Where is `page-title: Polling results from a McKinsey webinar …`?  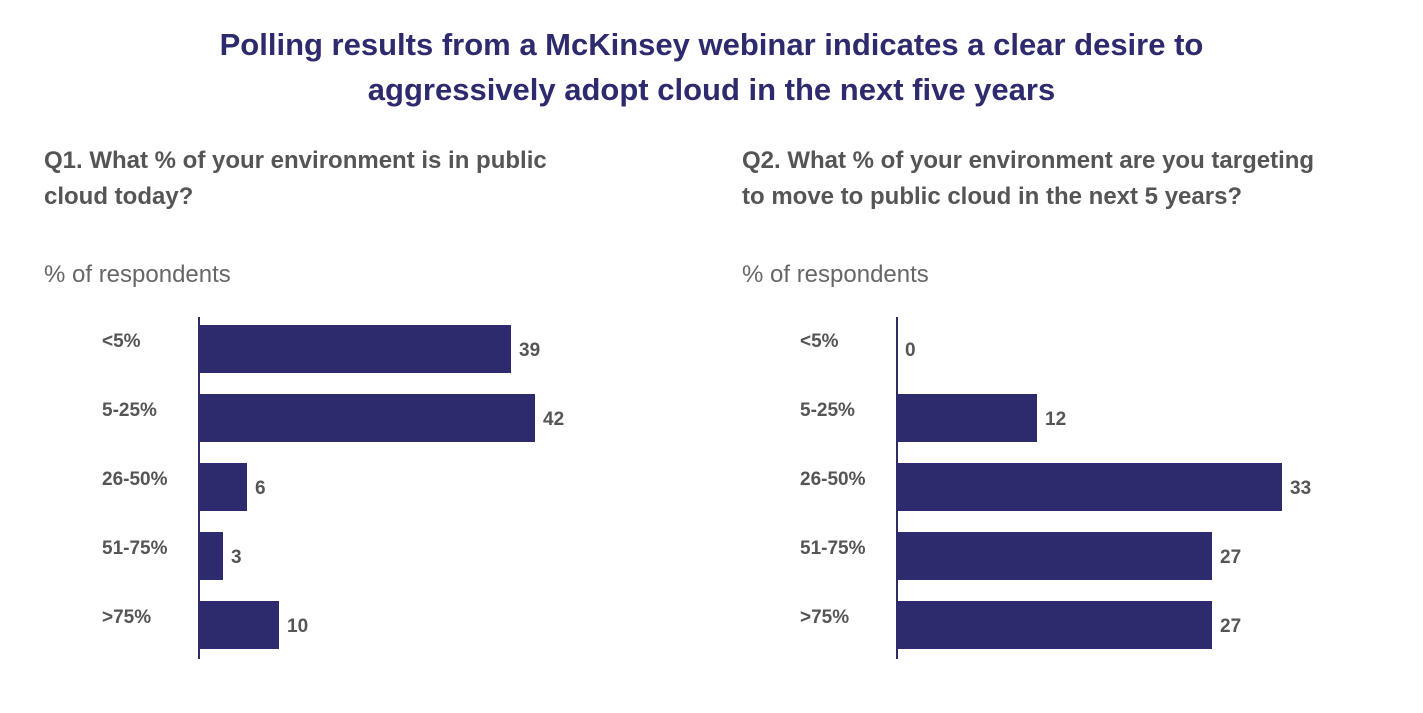
page-title: Polling results from a McKinsey webinar … is located at coordinates (711, 67).